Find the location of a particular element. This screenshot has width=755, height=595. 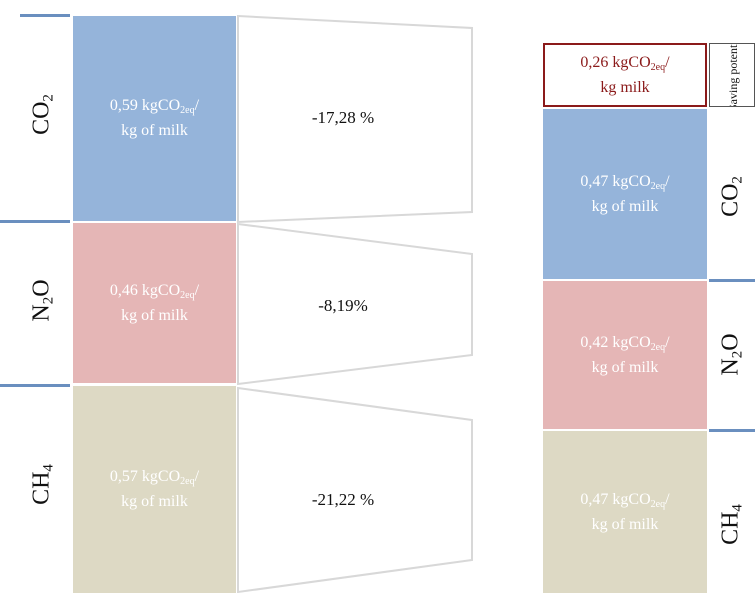

funnel-co2 is located at coordinates (355, 119).